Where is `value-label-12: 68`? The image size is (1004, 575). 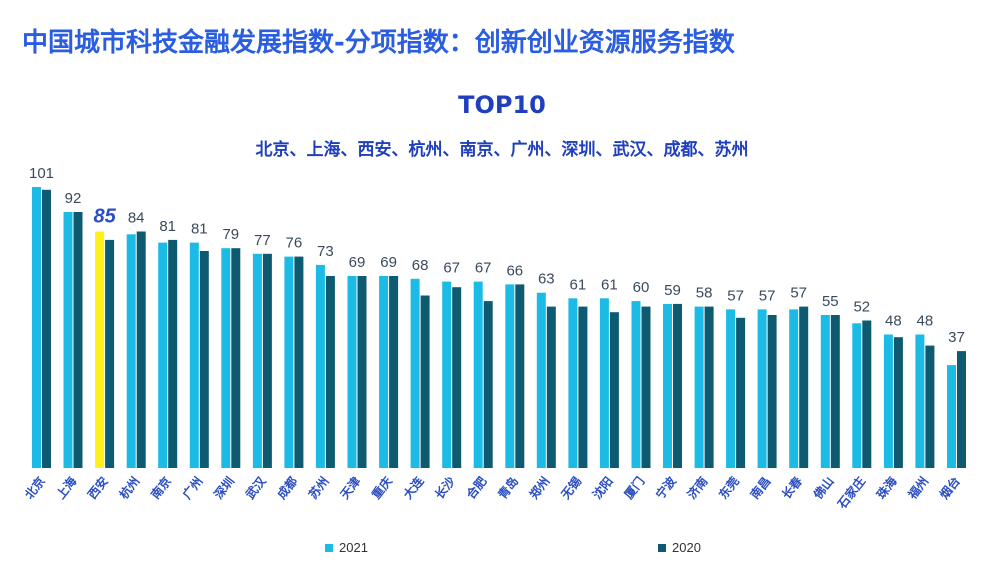
value-label-12: 68 is located at coordinates (420, 265).